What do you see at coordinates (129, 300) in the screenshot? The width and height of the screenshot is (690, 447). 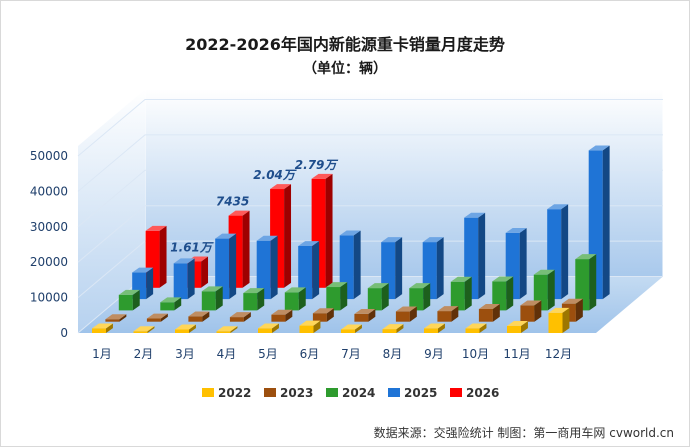 I see `bar-2024-1月` at bounding box center [129, 300].